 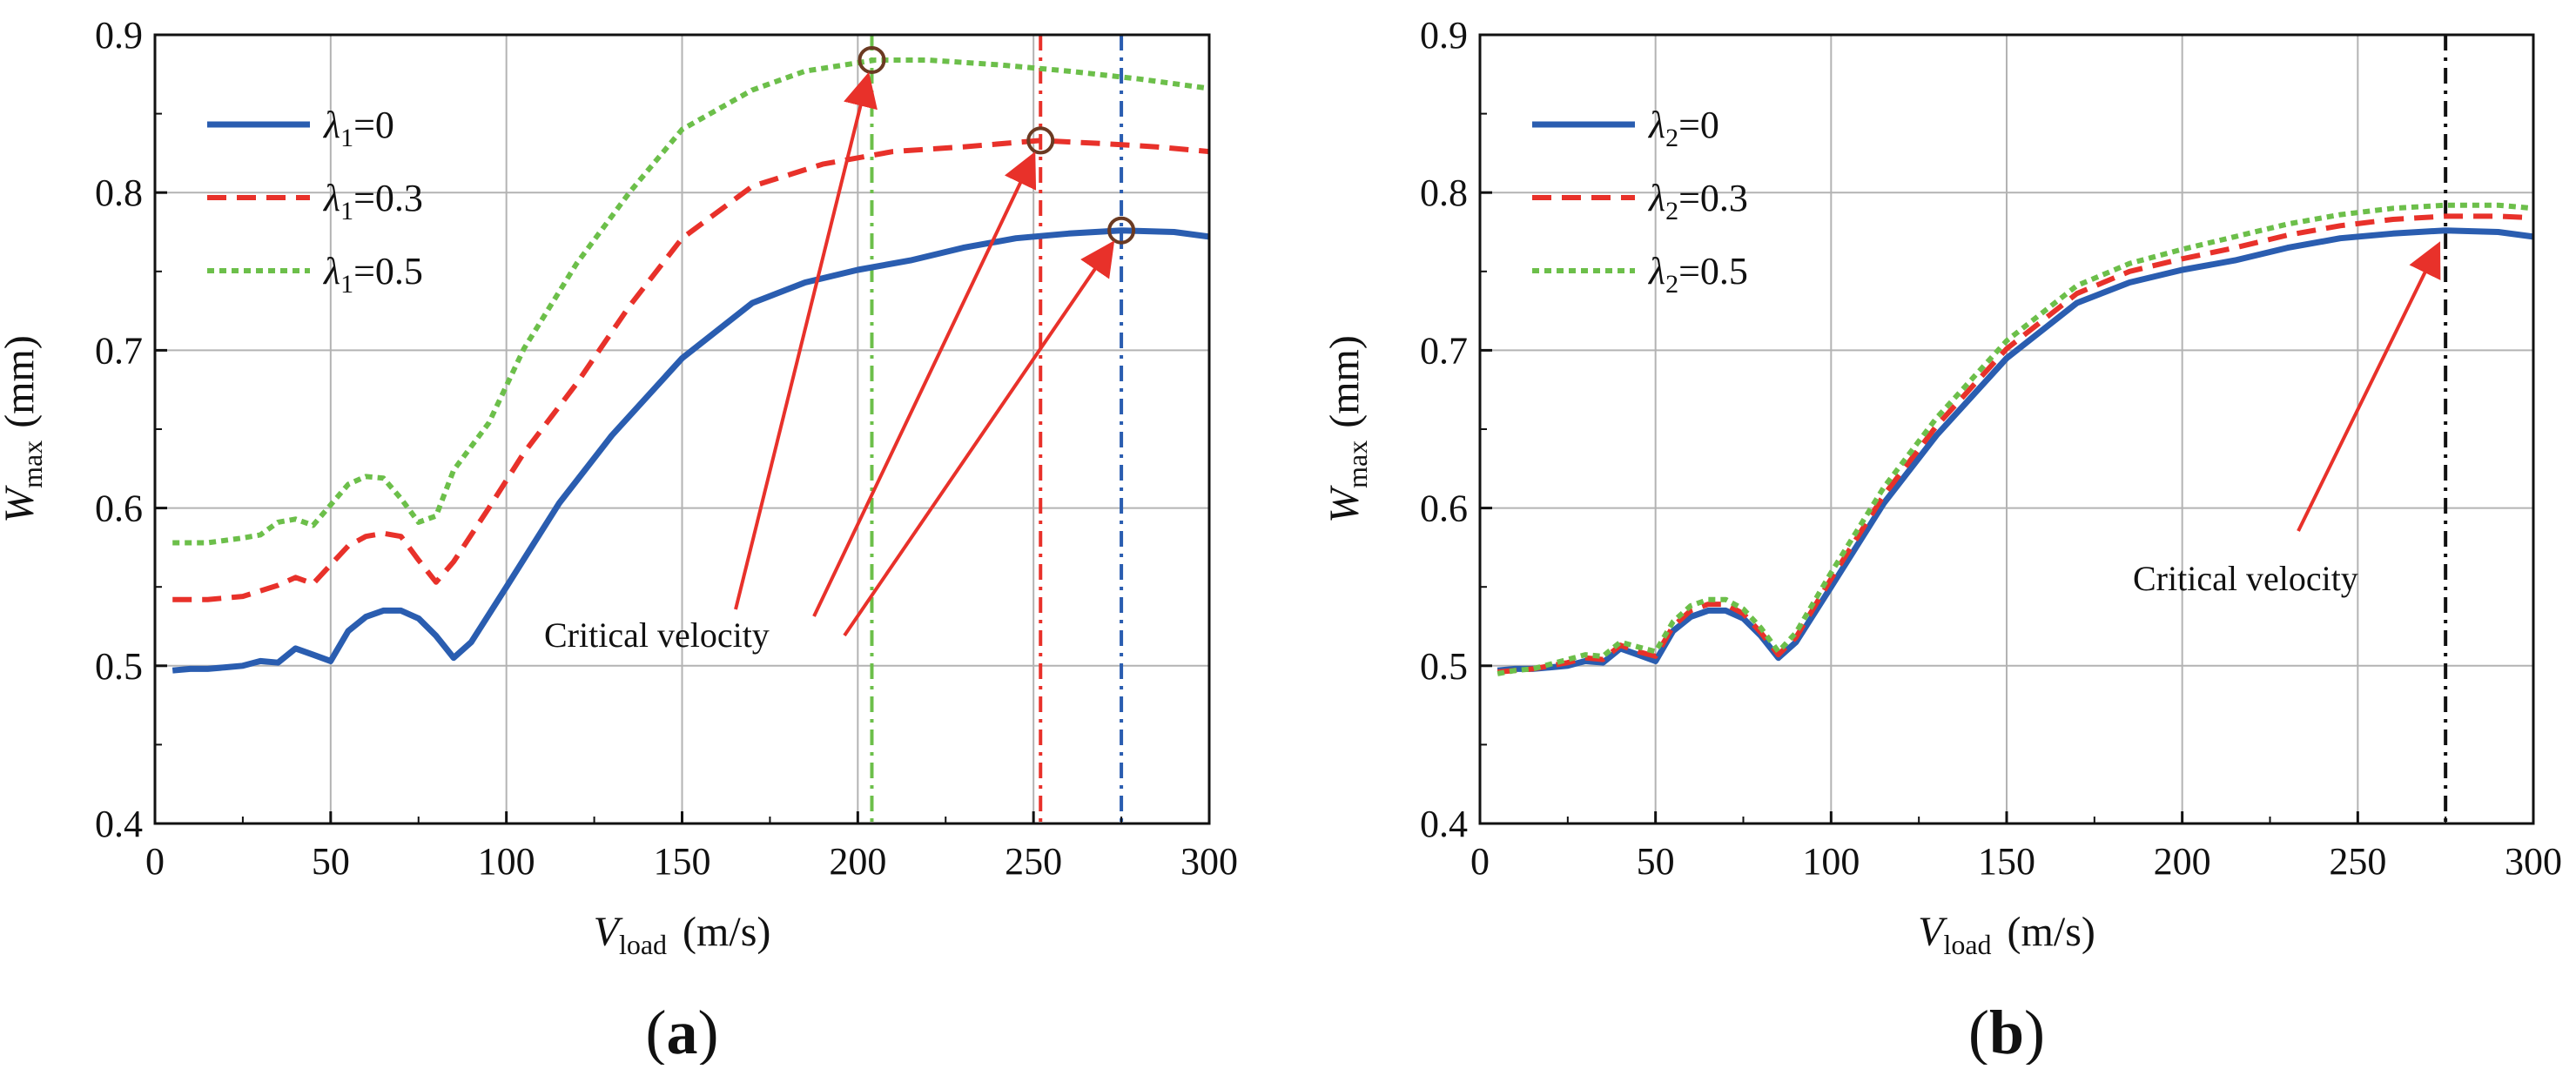 I want to click on legend-entry: λ1=0.5, so click(x=372, y=274).